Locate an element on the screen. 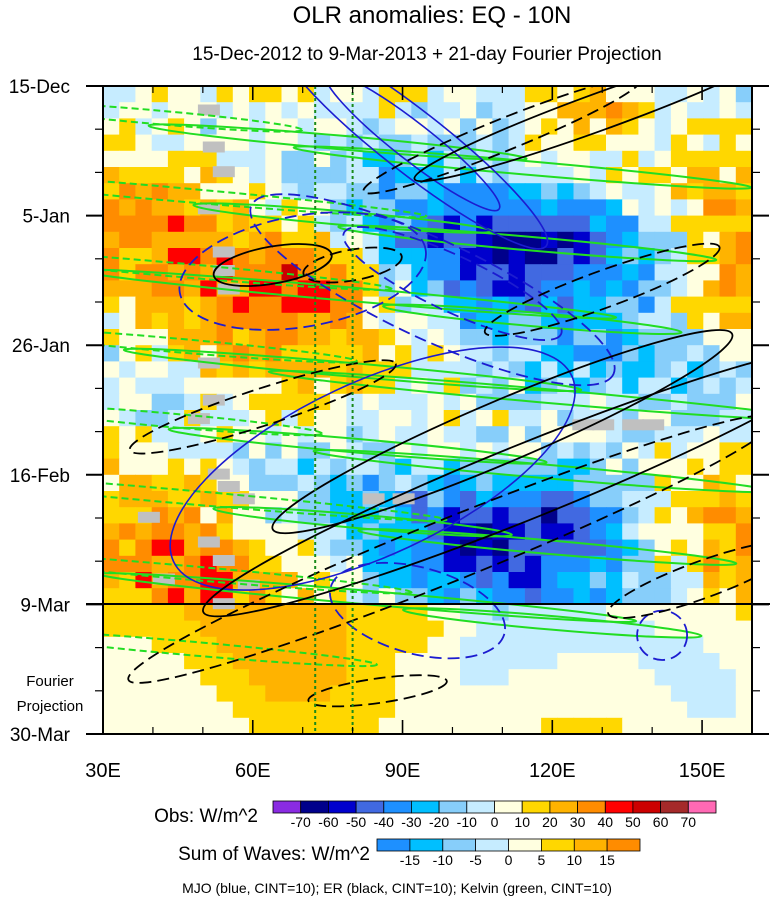 This screenshot has width=770, height=900. colorbar-tick-label: 20 is located at coordinates (550, 822).